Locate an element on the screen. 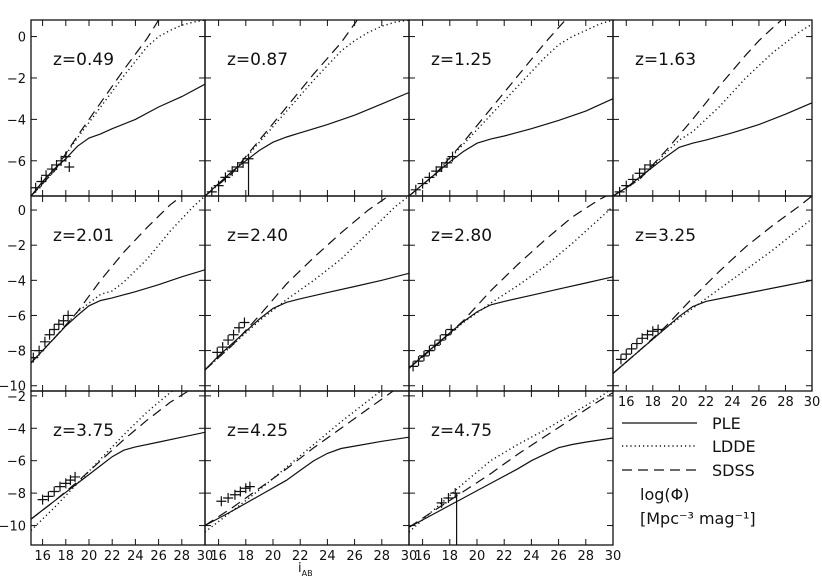 The width and height of the screenshot is (822, 588). y-tick-label: −10 is located at coordinates (13, 387).